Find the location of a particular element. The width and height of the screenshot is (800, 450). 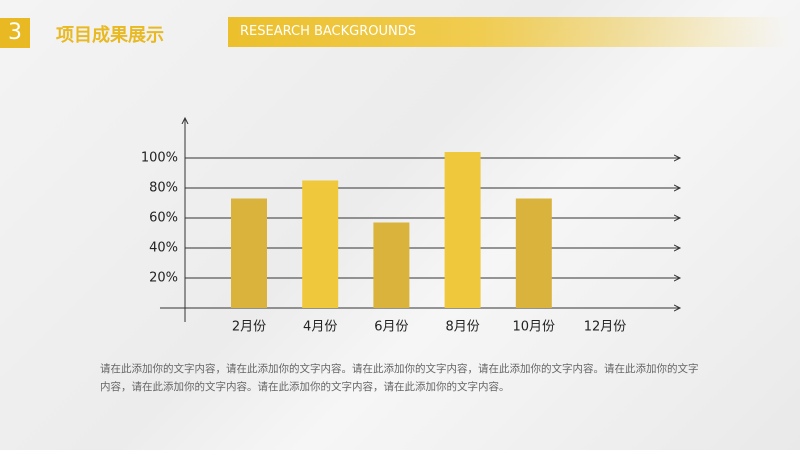

y-tick-label: 40% is located at coordinates (163, 248).